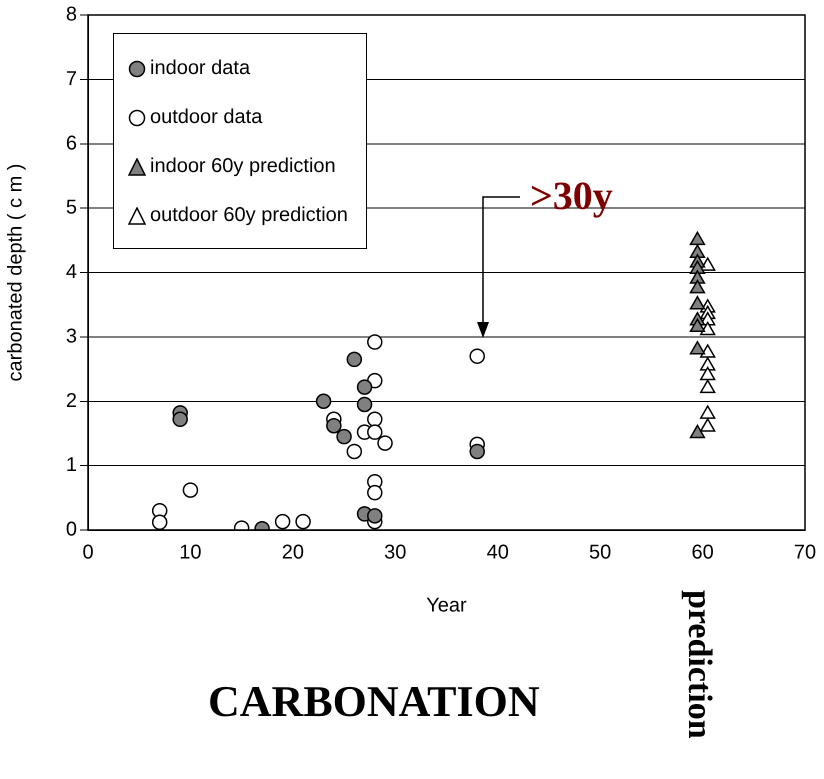 This screenshot has height=779, width=824. Describe the element at coordinates (71, 401) in the screenshot. I see `y-tick-label: 2` at that location.